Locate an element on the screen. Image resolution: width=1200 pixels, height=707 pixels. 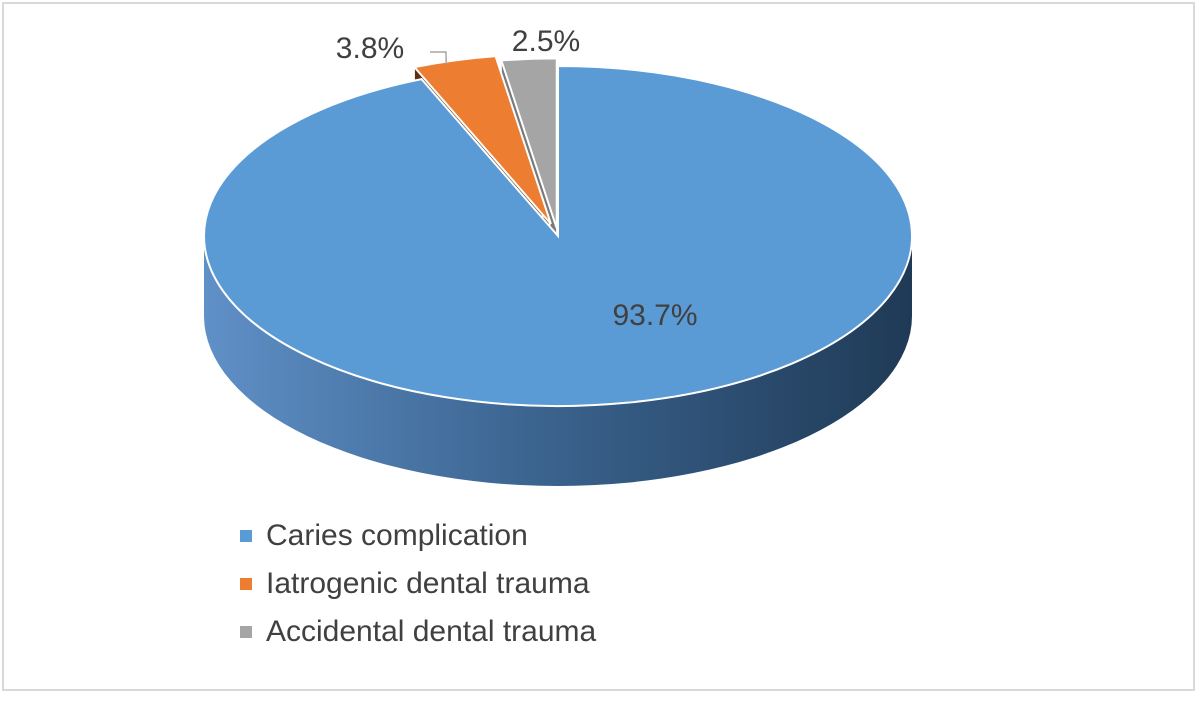
legend-swatch-caries is located at coordinates (246, 536).